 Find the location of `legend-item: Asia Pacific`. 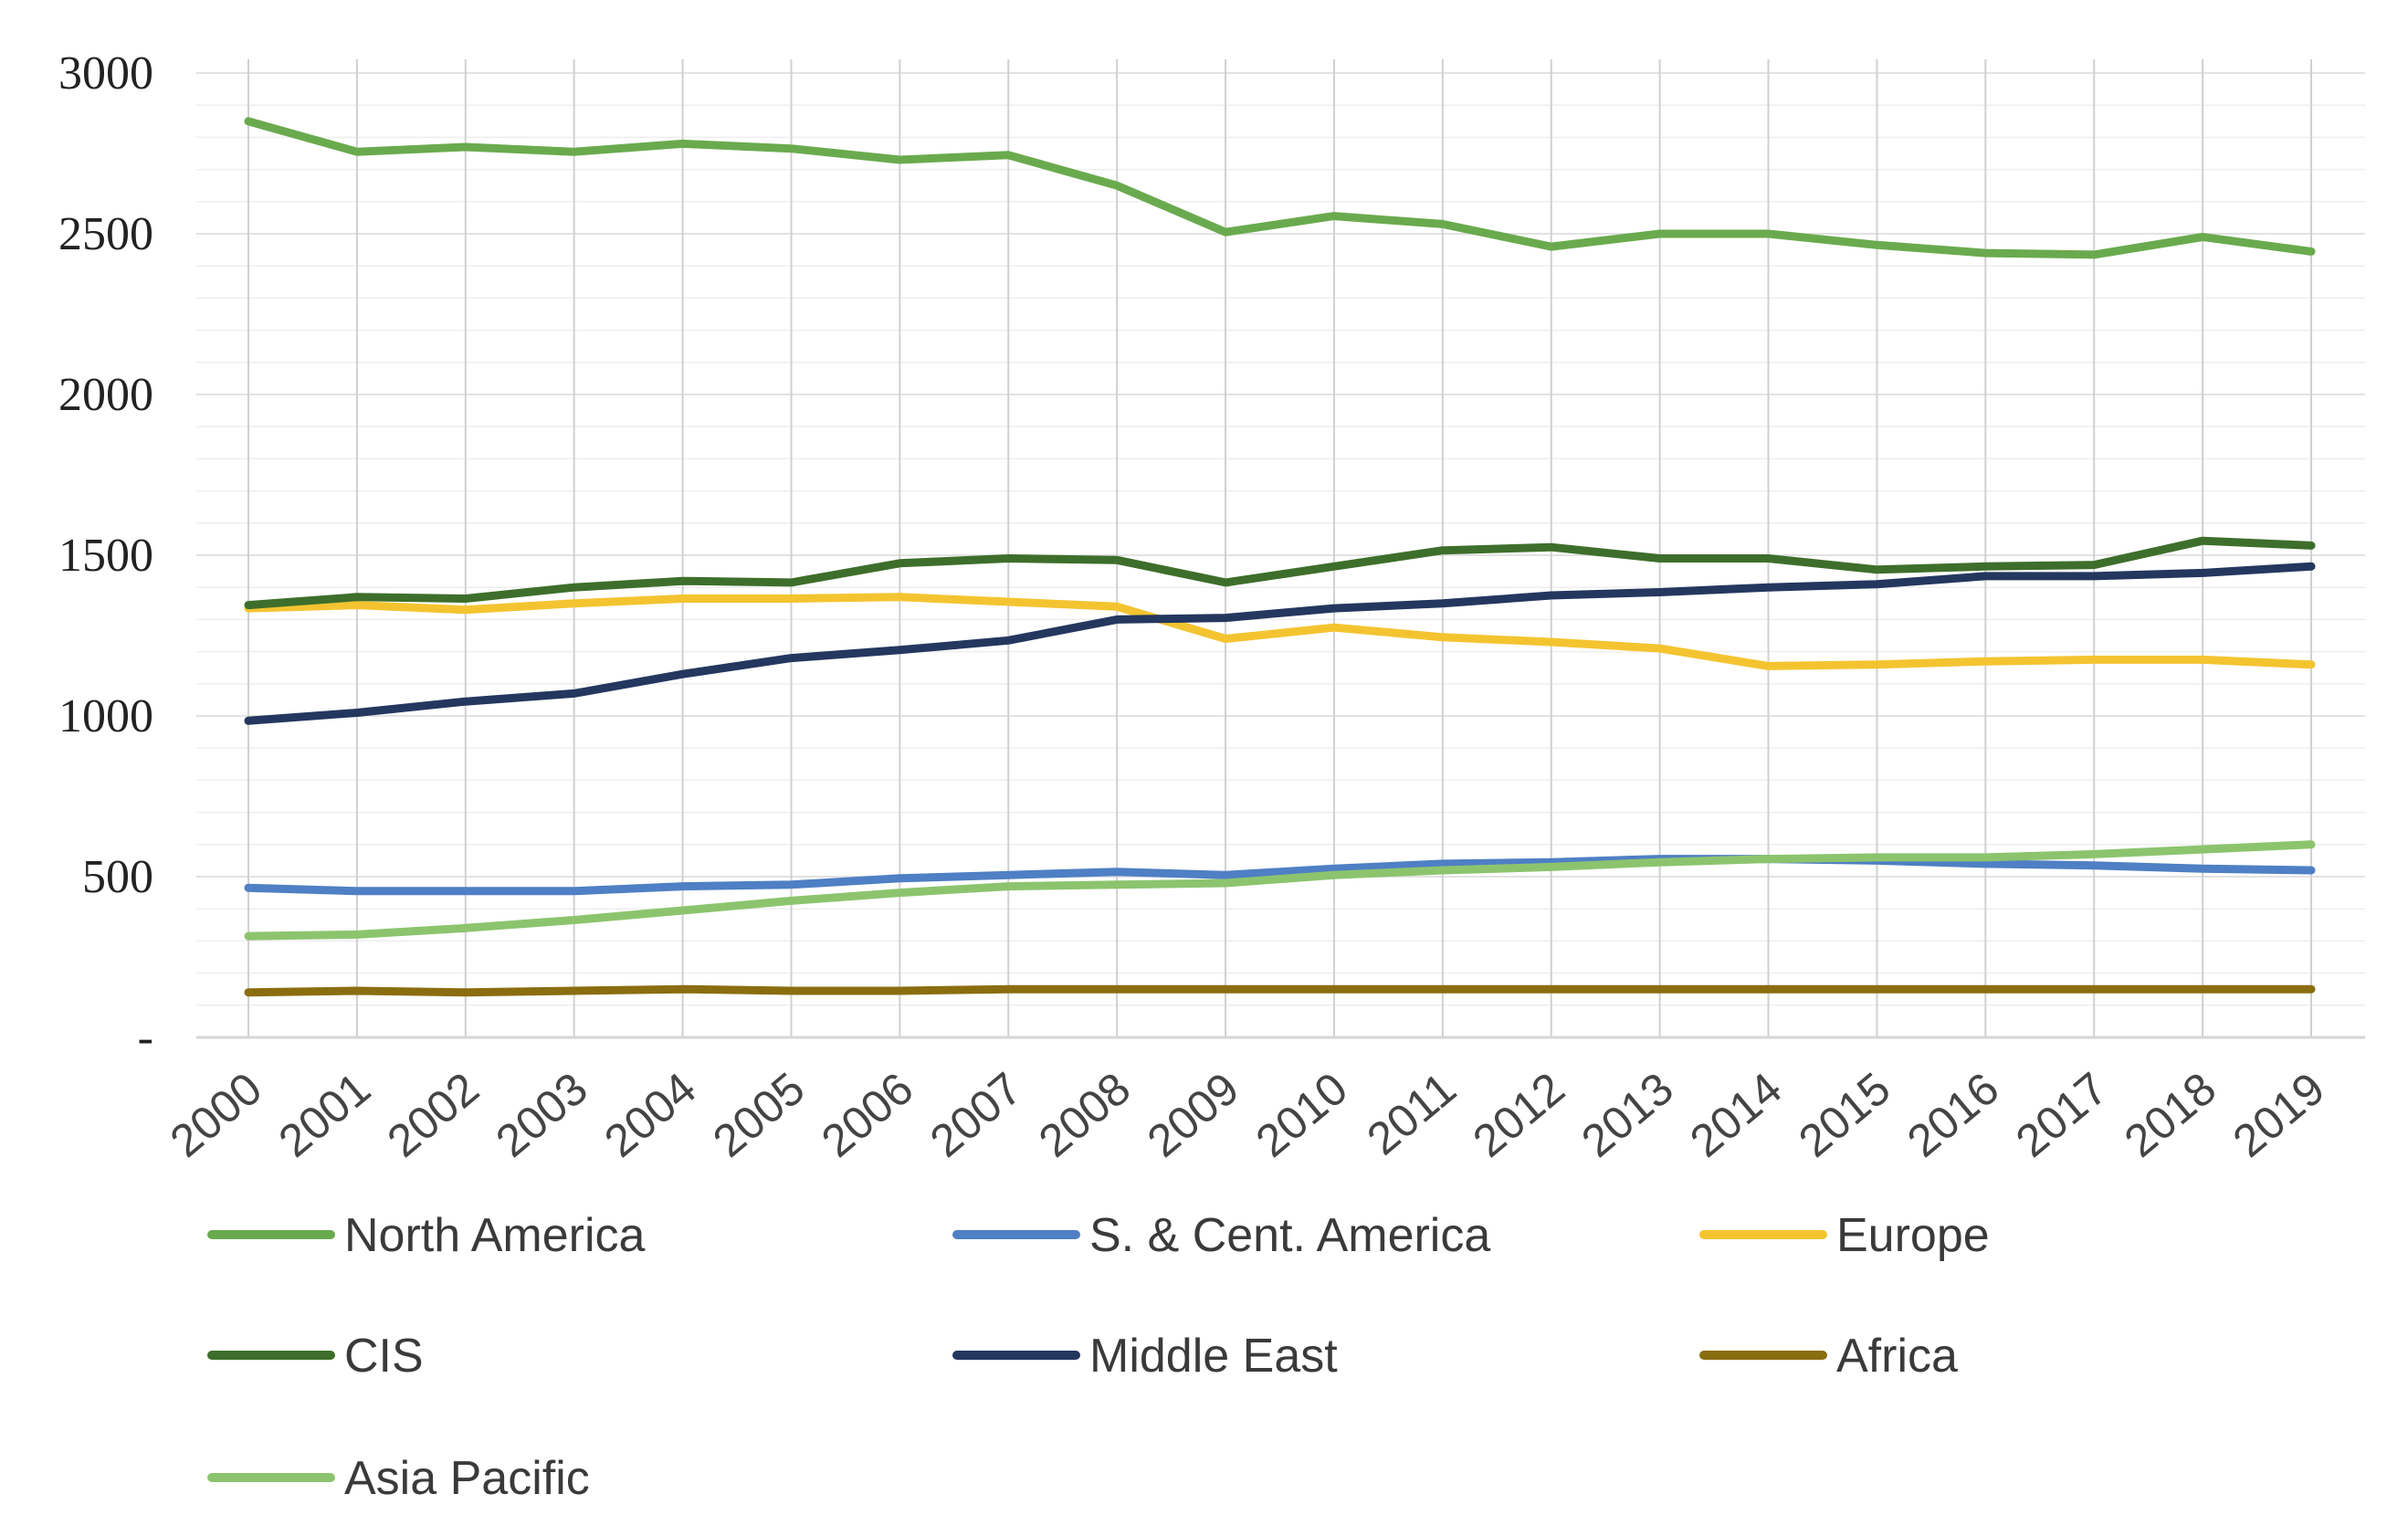

legend-item: Asia Pacific is located at coordinates (398, 1478).